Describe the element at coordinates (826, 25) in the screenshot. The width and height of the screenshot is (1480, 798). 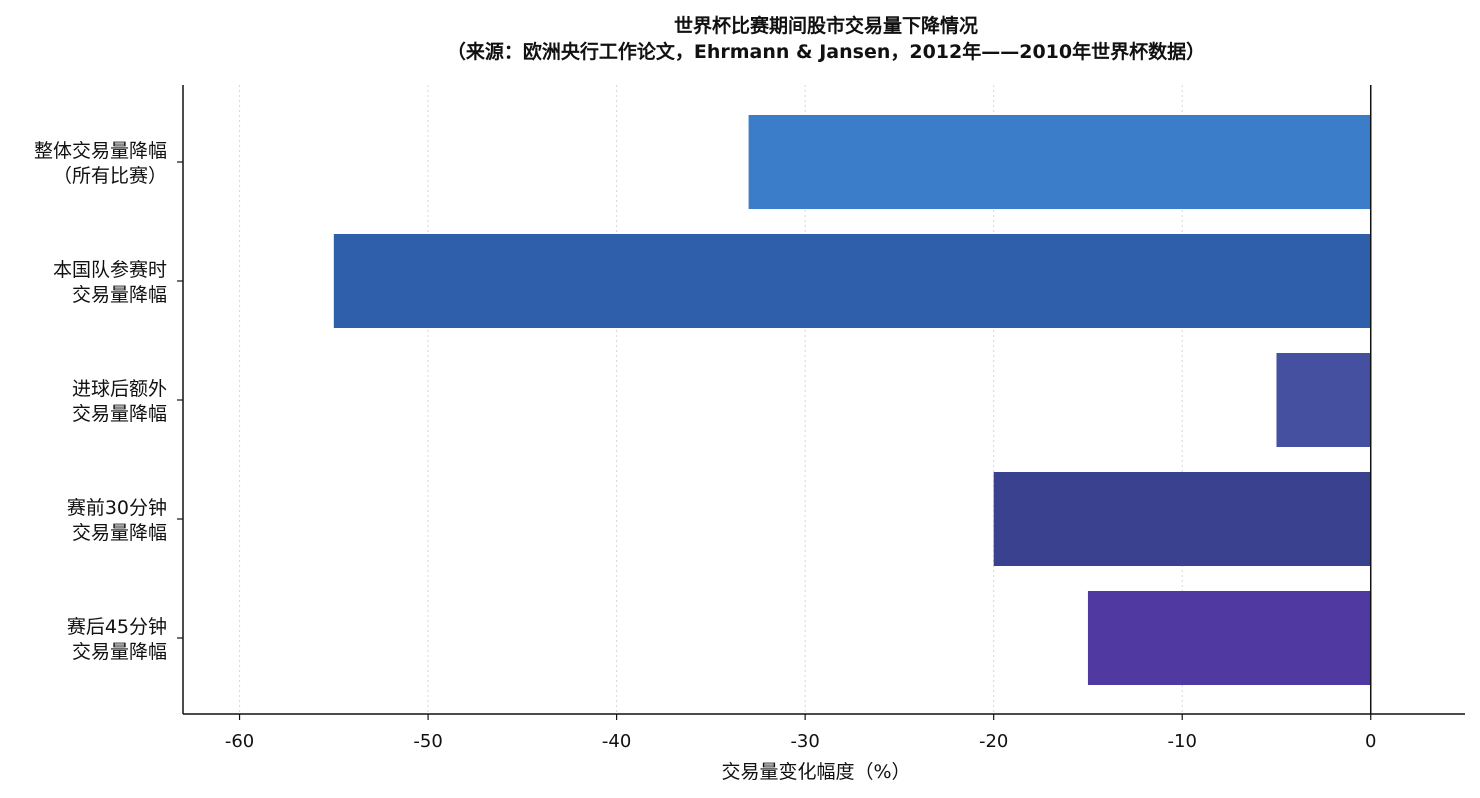
I see `chart-title: 世界杯比赛期间股市交易量下降情况` at that location.